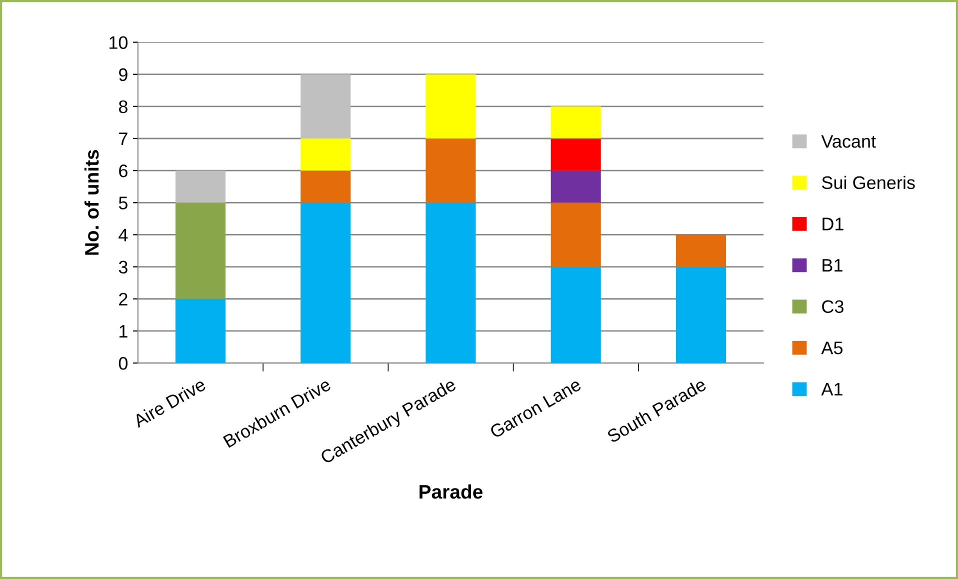 Image resolution: width=958 pixels, height=579 pixels. Describe the element at coordinates (451, 491) in the screenshot. I see `x-axis-title: Parade` at that location.